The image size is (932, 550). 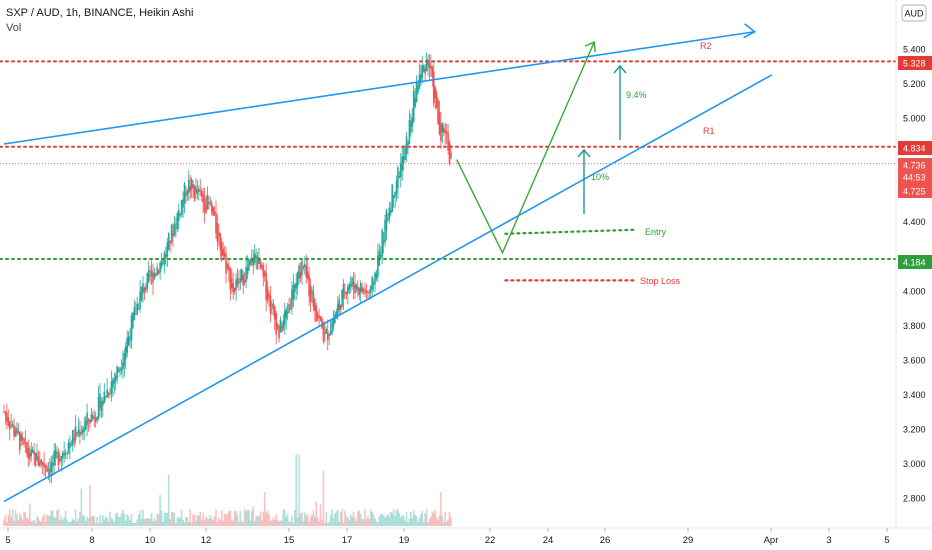 I want to click on time-axis: 5 8 10 12 15 17 19 22 24 26 29 Apr 3 5, so click(x=466, y=538).